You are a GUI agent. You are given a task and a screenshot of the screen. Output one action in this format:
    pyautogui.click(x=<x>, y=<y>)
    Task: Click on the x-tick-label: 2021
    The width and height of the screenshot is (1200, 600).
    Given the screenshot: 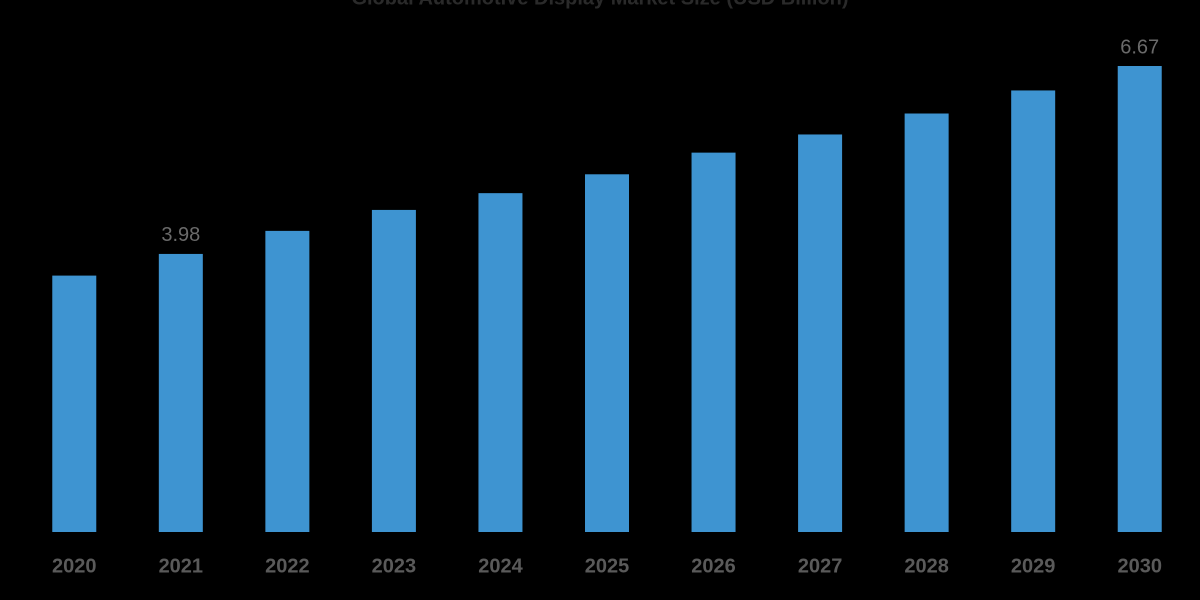 What is the action you would take?
    pyautogui.click(x=181, y=566)
    